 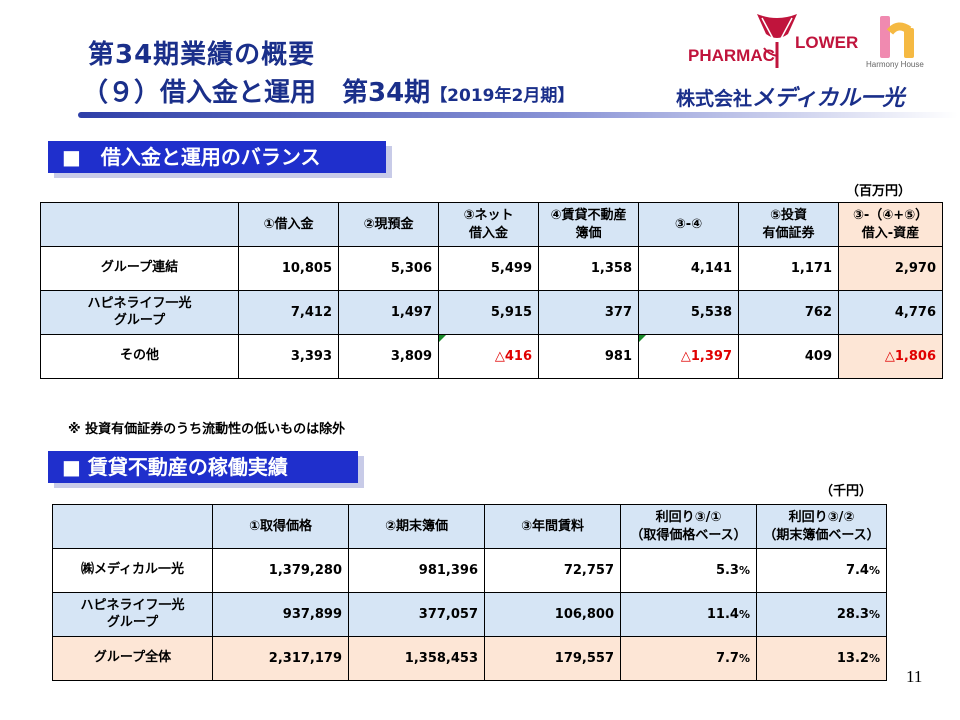 I want to click on yield-value: 7.4, so click(x=857, y=570).